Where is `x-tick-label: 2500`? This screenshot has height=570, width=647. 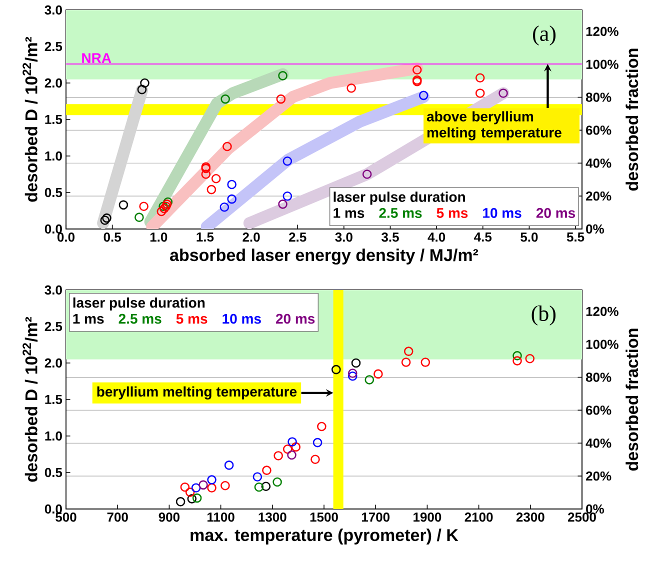 x-tick-label: 2500 is located at coordinates (582, 517).